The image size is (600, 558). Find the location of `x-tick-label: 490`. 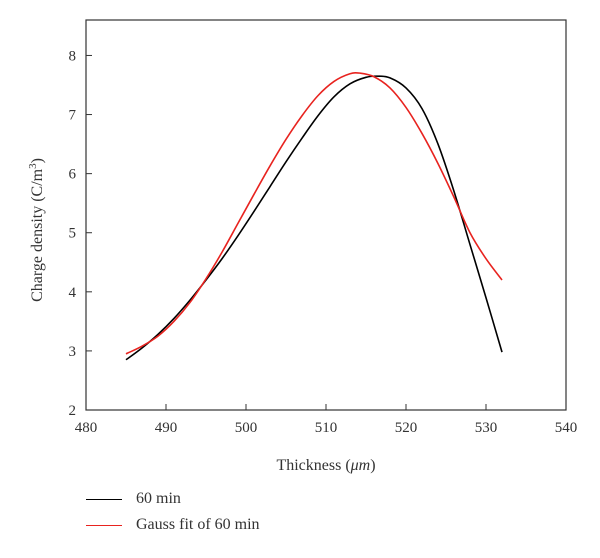

x-tick-label: 490 is located at coordinates (166, 428).